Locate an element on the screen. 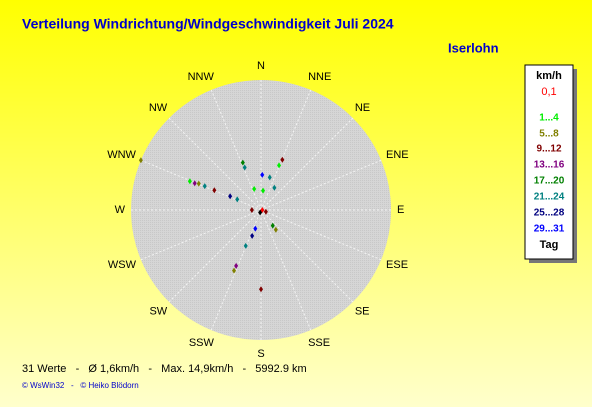 This screenshot has width=592, height=407. direction-label: SW is located at coordinates (158, 312).